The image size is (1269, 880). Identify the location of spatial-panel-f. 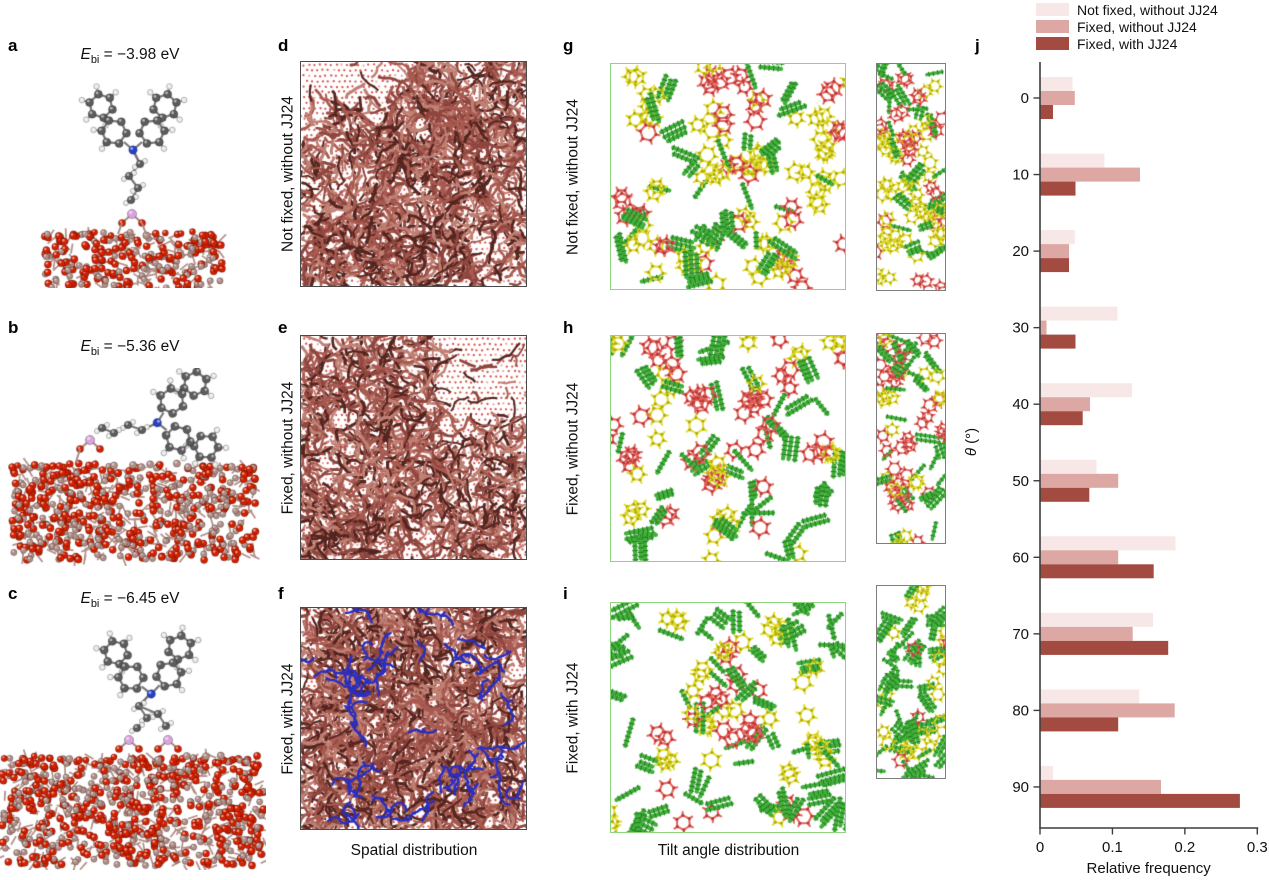
(413, 718).